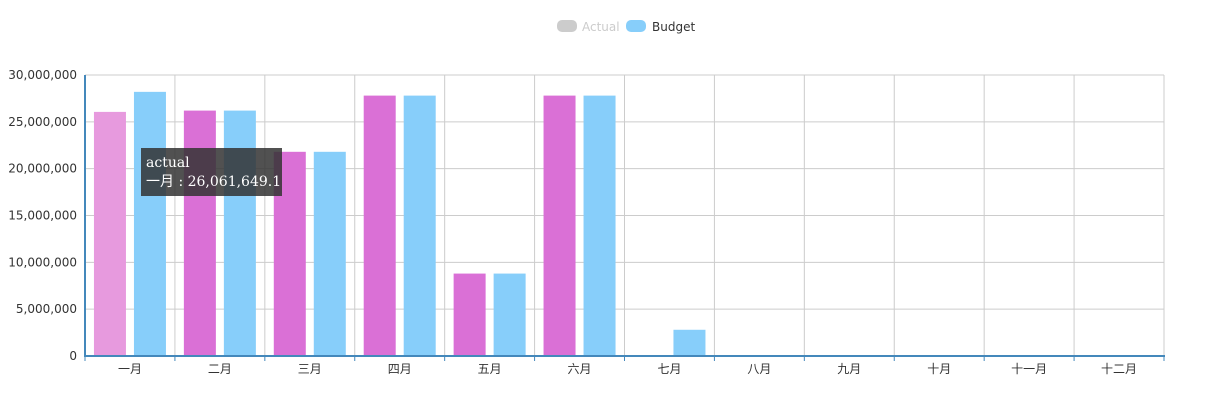 Image resolution: width=1207 pixels, height=402 pixels. What do you see at coordinates (490, 369) in the screenshot?
I see `x-tick-label: 五月` at bounding box center [490, 369].